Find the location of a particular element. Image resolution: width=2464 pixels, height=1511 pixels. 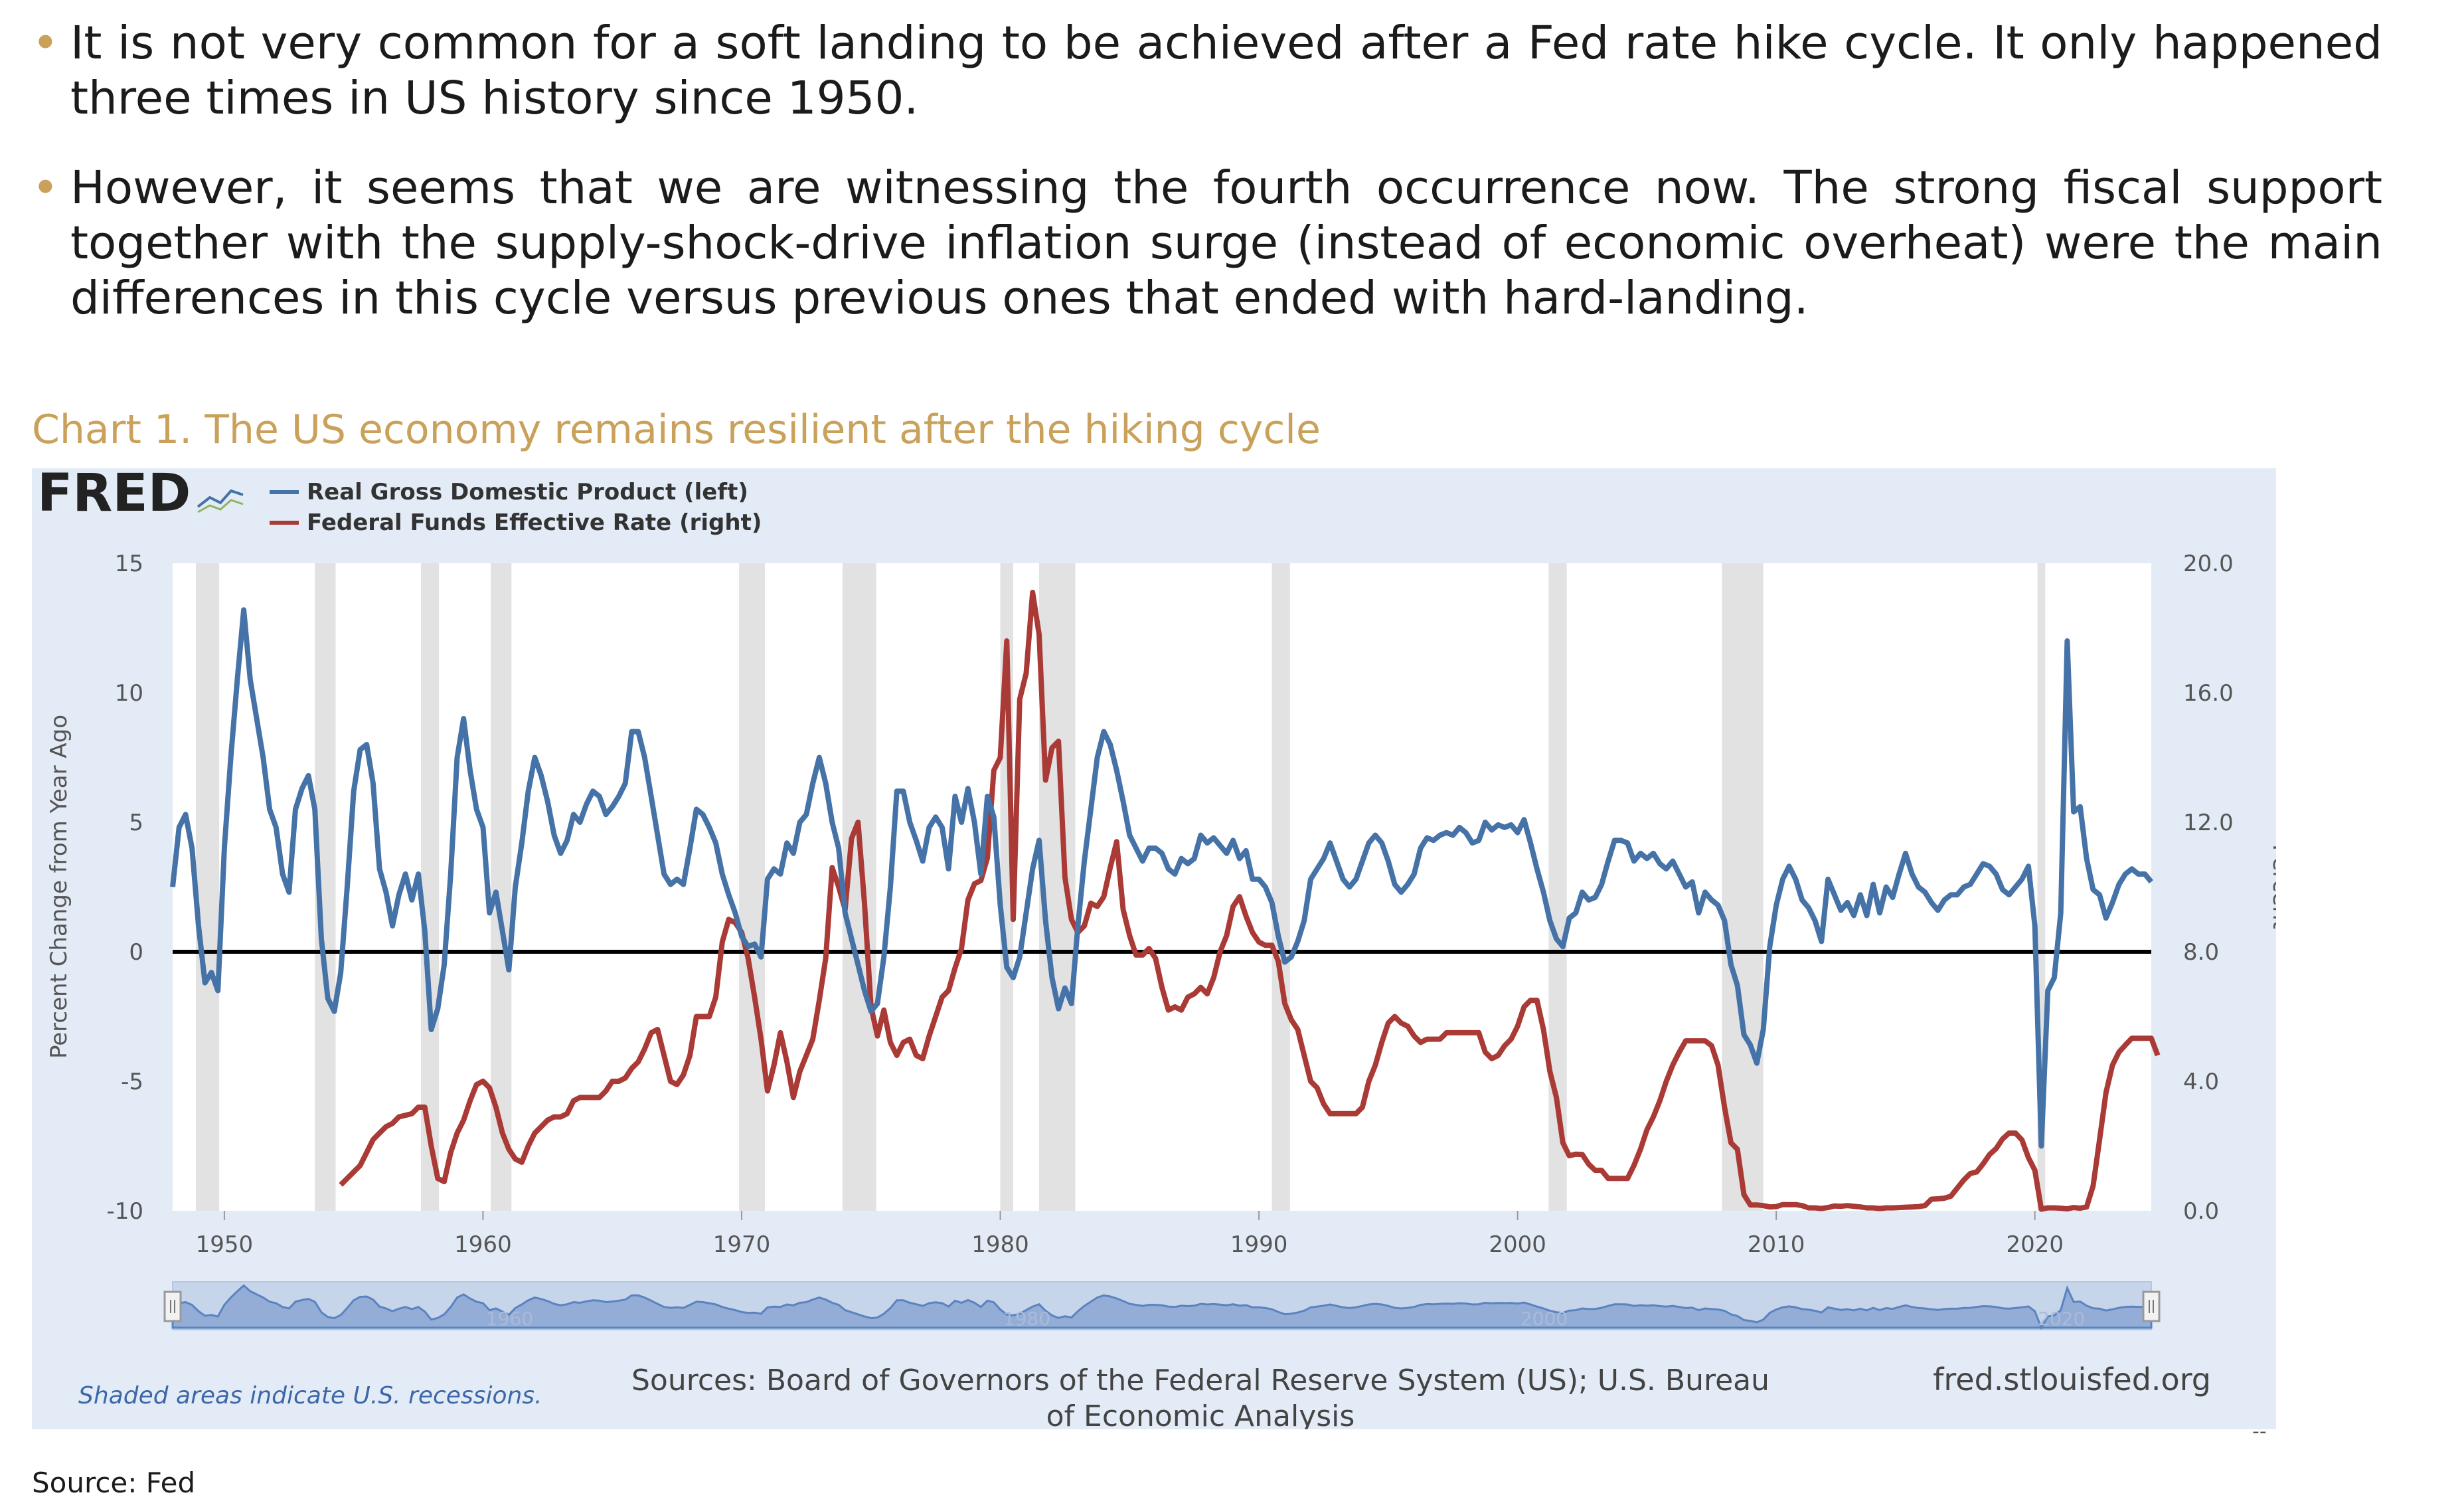

y-axis-left: -10 -5 0 5 10 15 is located at coordinates (124, 888).